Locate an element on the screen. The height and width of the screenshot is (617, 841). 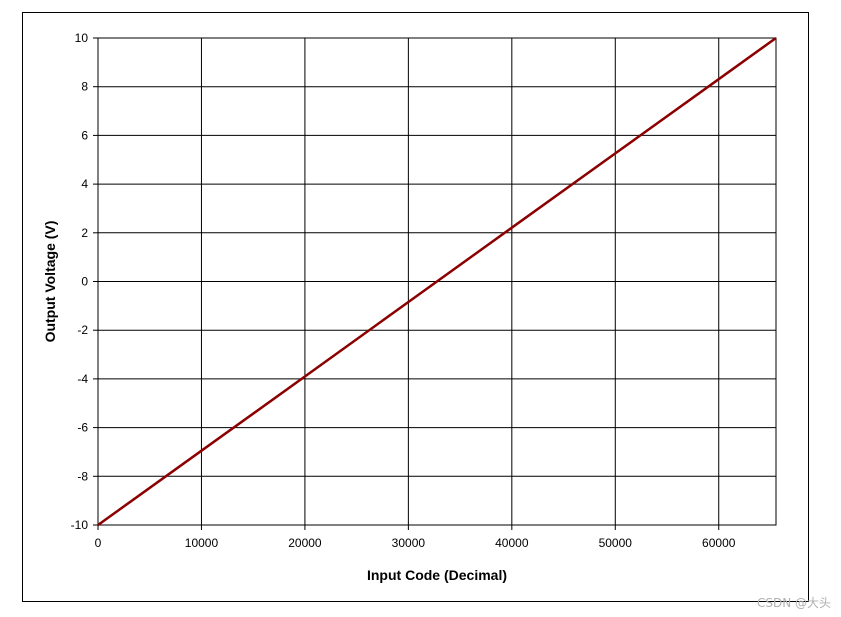
x-tick-label: 10000 is located at coordinates (202, 543).